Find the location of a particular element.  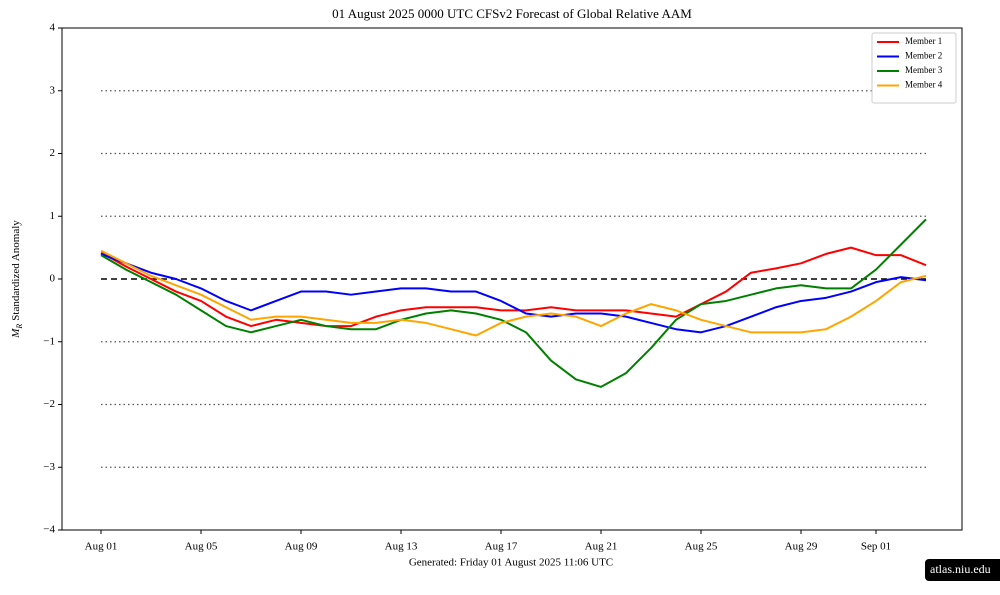

x-tick-label: Aug 21 is located at coordinates (601, 547).